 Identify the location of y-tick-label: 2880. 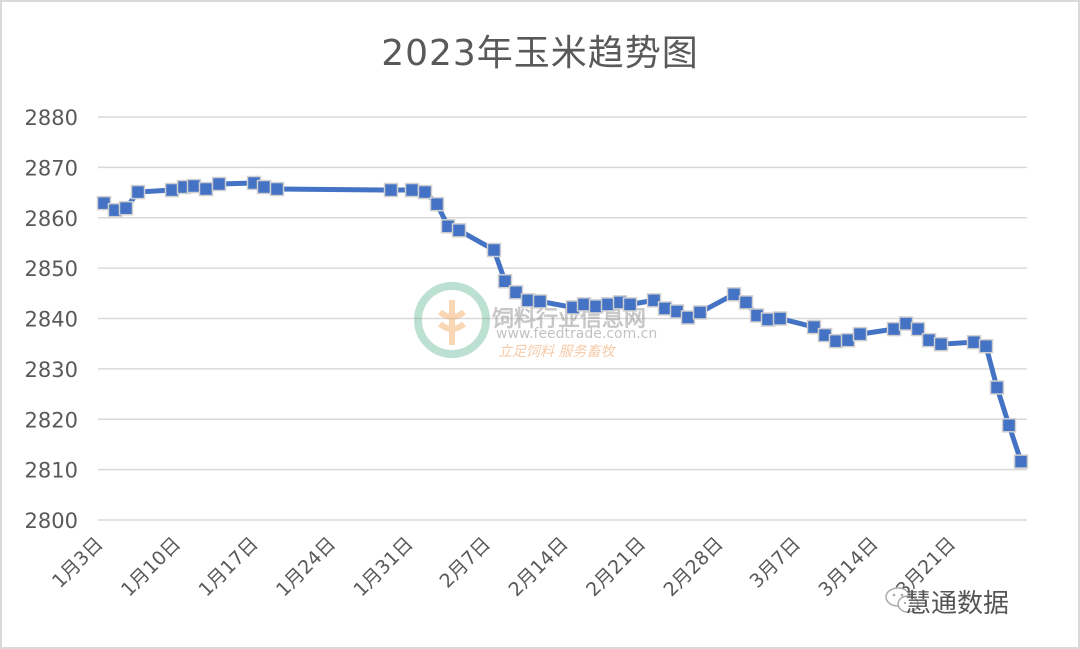
(51, 118).